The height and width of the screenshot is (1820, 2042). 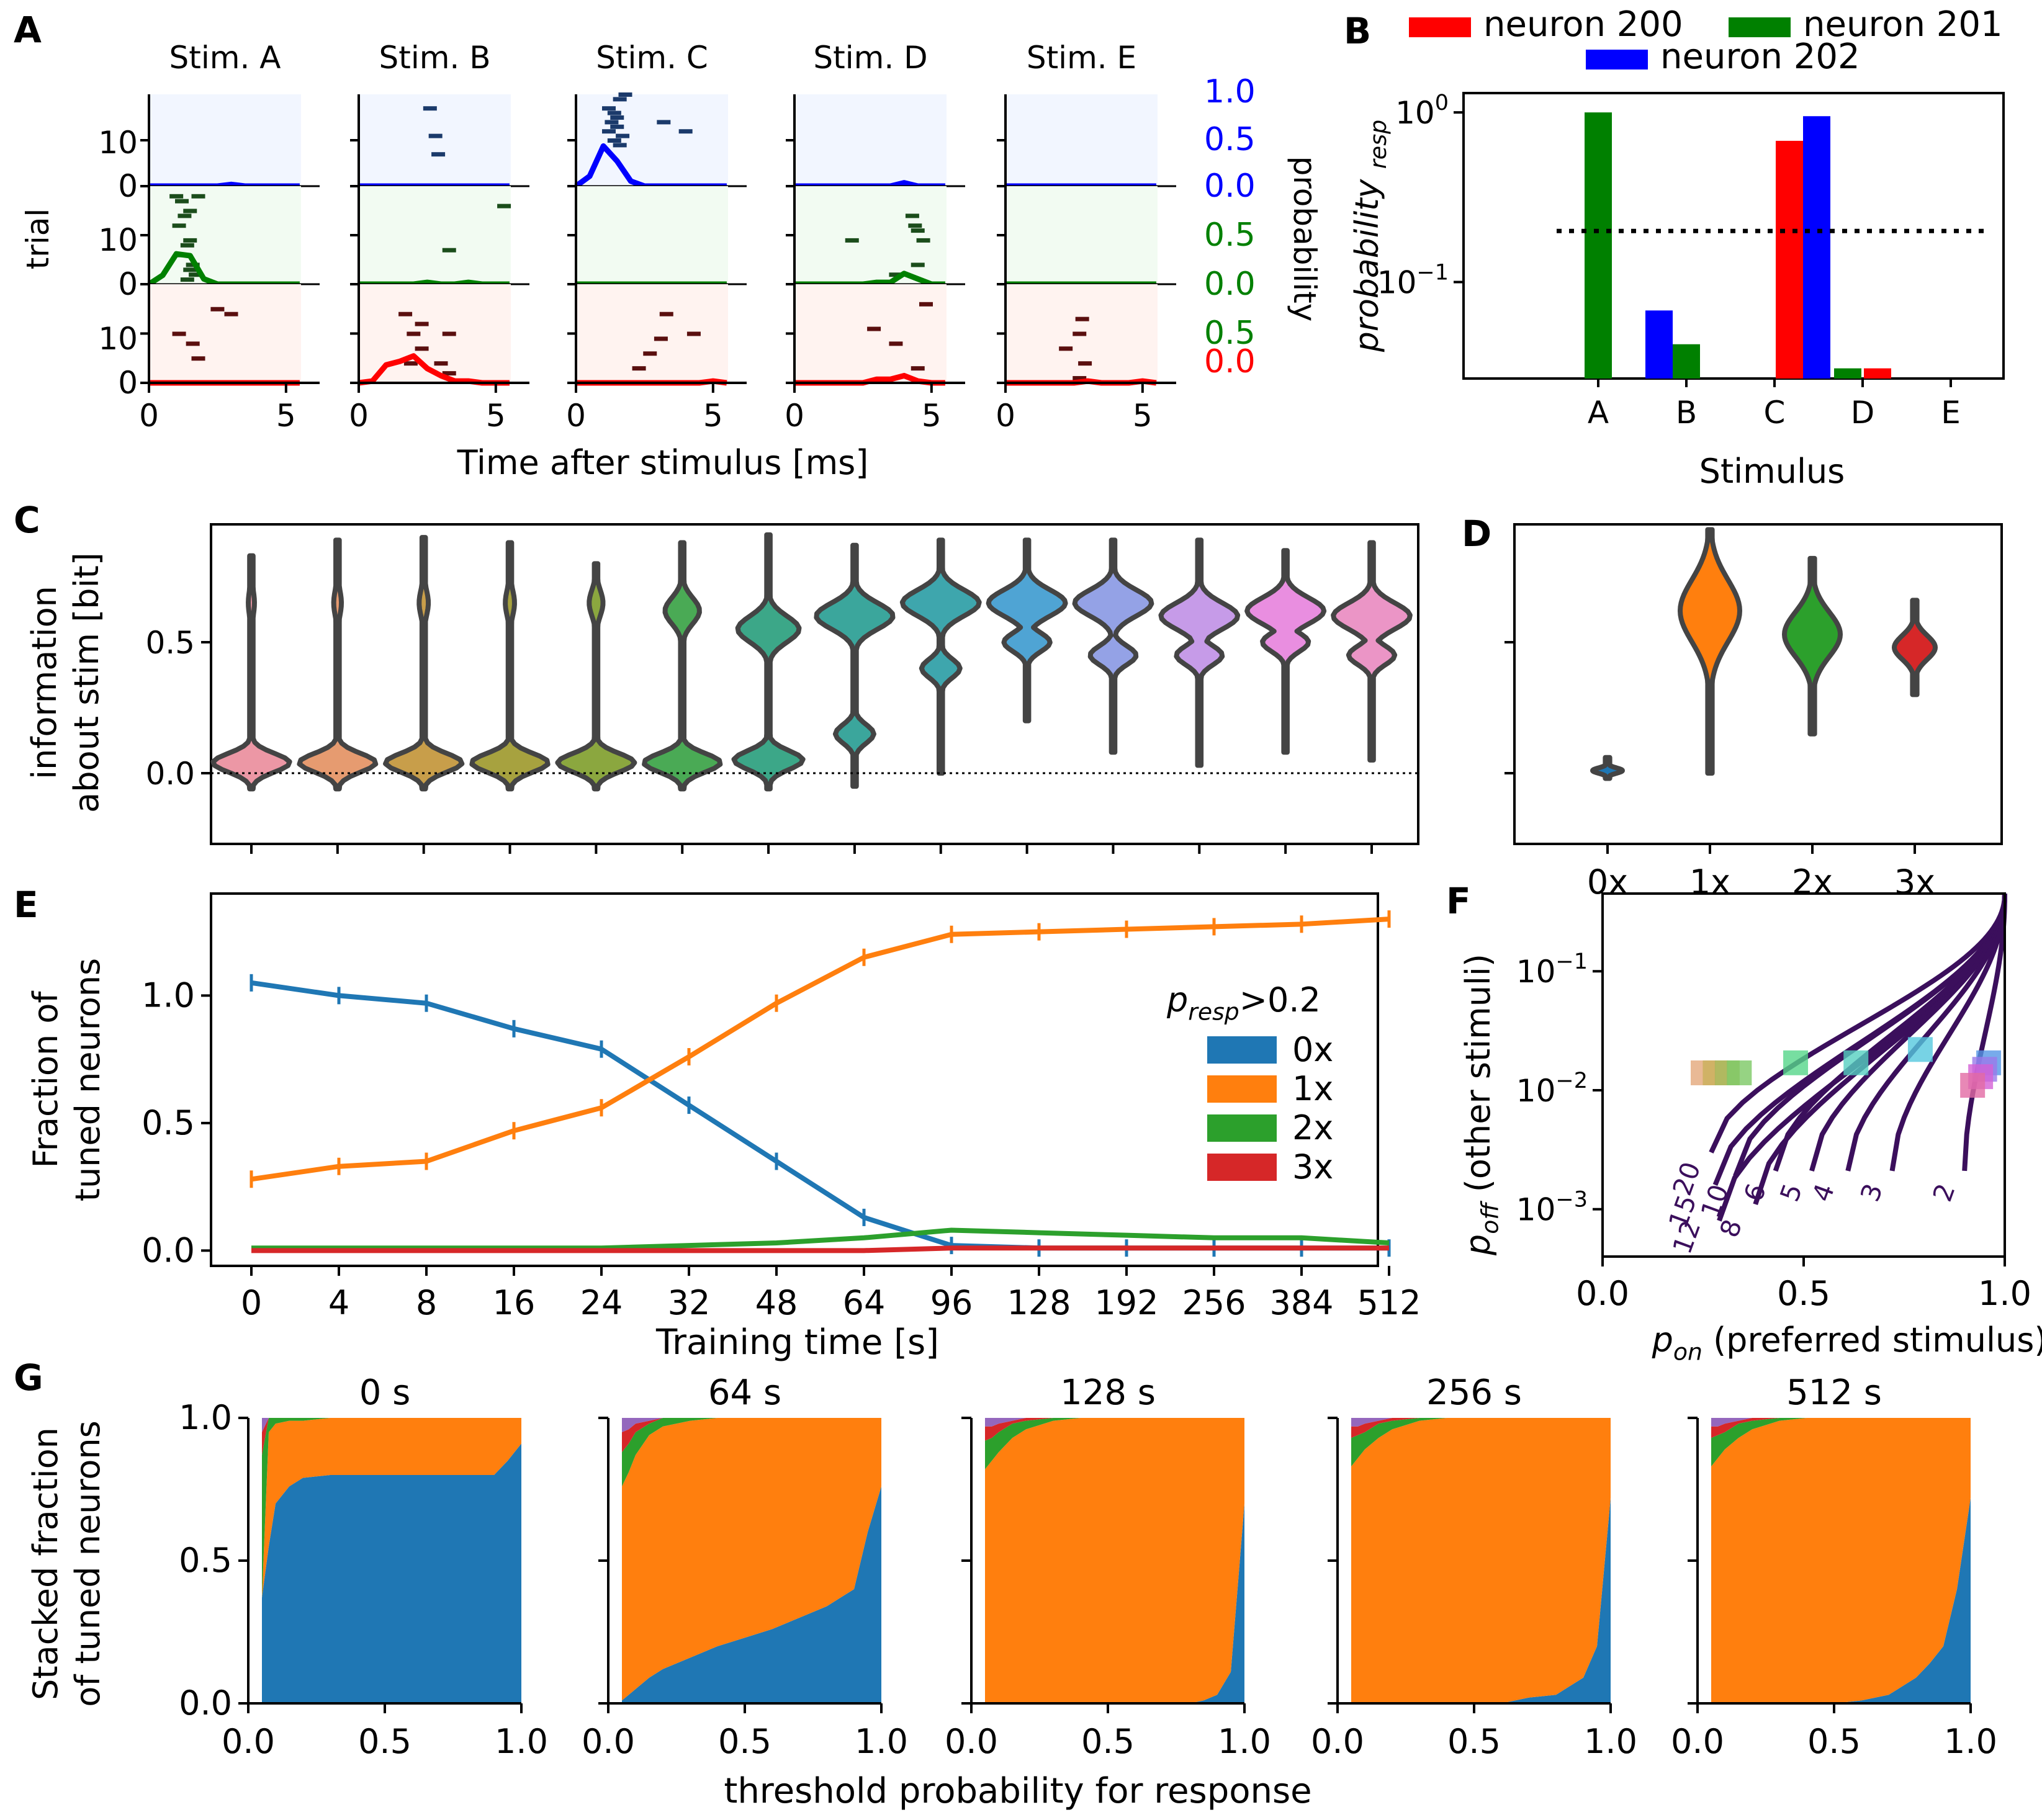 What do you see at coordinates (1775, 413) in the screenshot?
I see `x-tick-label: C` at bounding box center [1775, 413].